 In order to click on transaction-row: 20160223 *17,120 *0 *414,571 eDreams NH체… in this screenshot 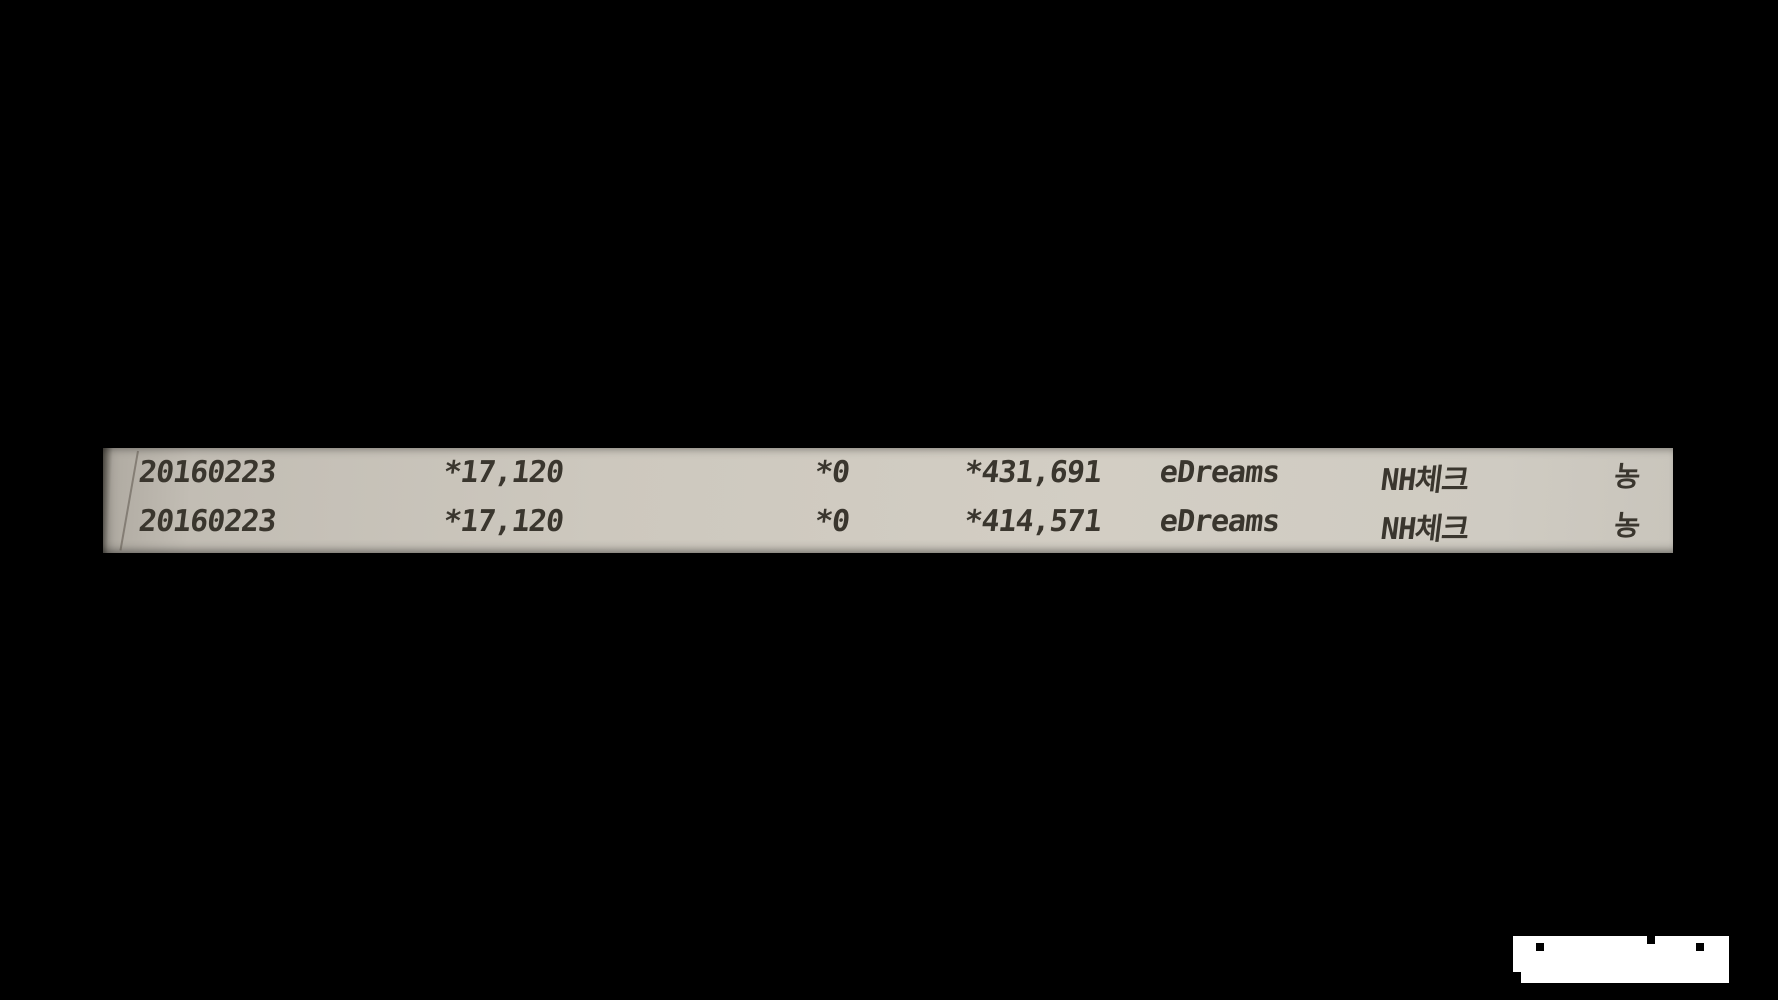, I will do `click(888, 525)`.